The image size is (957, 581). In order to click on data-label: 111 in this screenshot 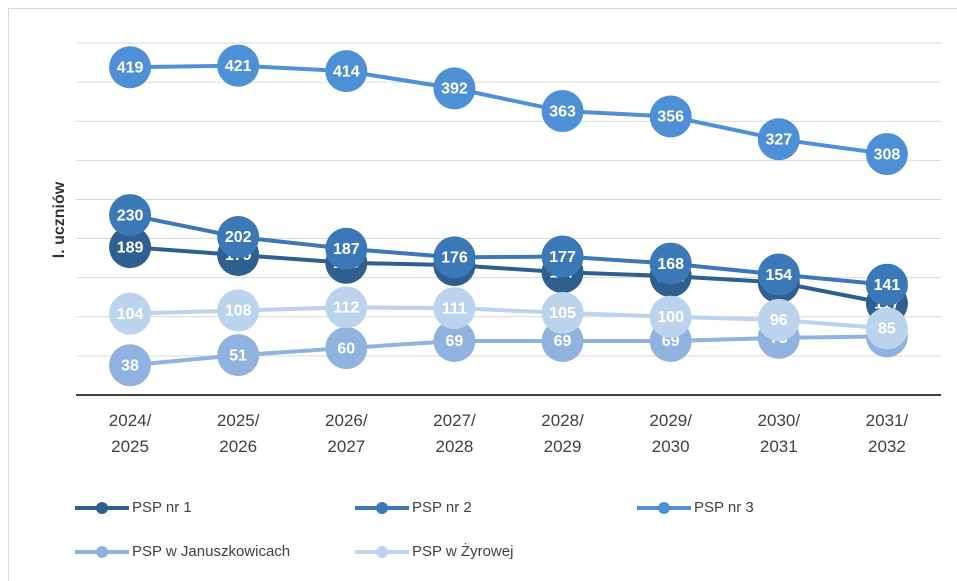, I will do `click(454, 308)`.